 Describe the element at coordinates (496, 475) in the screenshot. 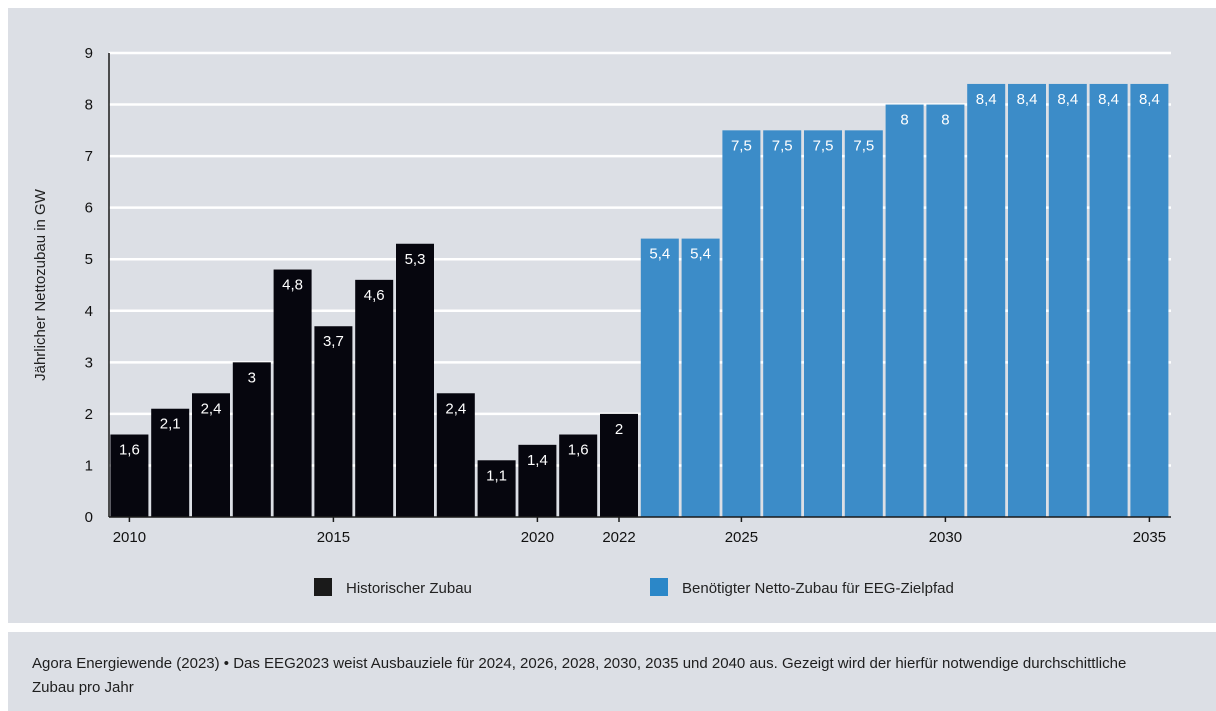

I see `bar-value-label: 1,1` at that location.